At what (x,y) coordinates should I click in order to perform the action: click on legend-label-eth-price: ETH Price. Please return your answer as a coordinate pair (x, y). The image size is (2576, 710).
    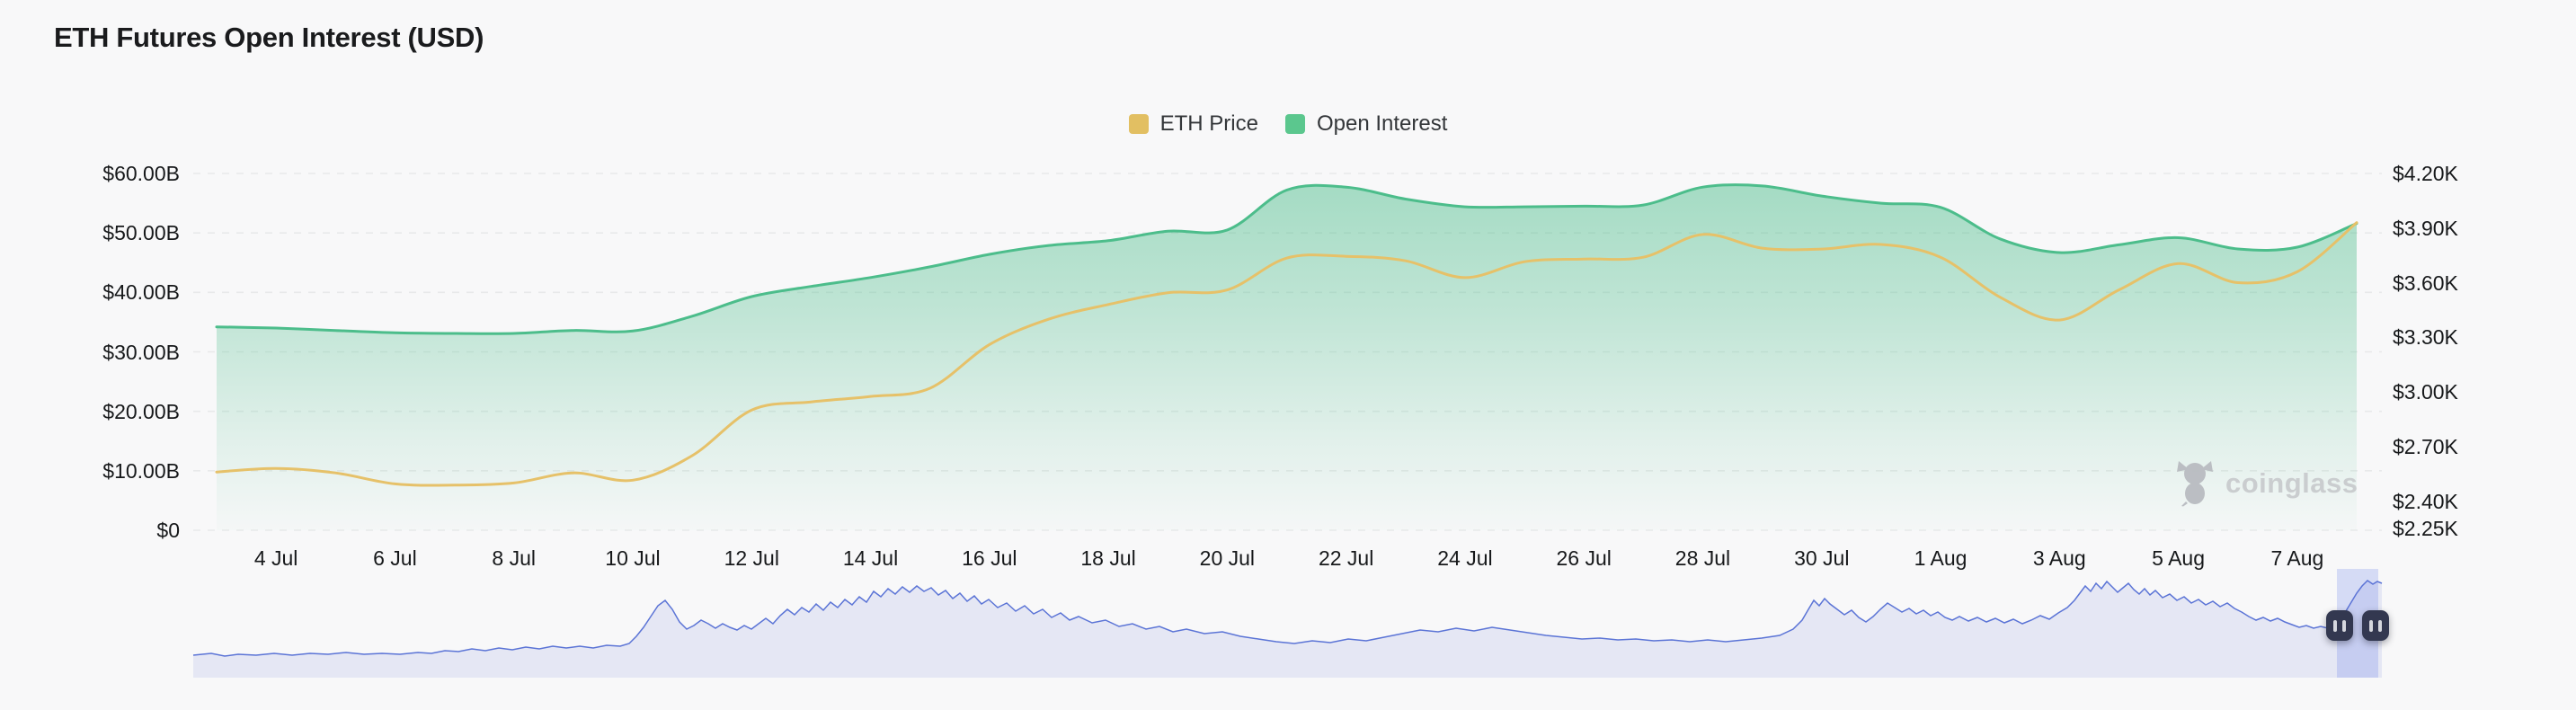
    Looking at the image, I should click on (1208, 124).